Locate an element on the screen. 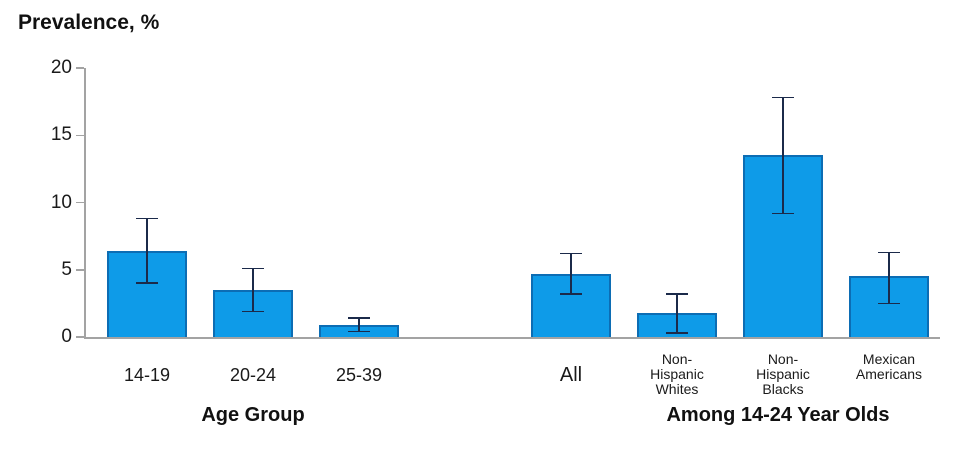 This screenshot has width=960, height=463. category-label-25-39: 25-39 is located at coordinates (359, 375).